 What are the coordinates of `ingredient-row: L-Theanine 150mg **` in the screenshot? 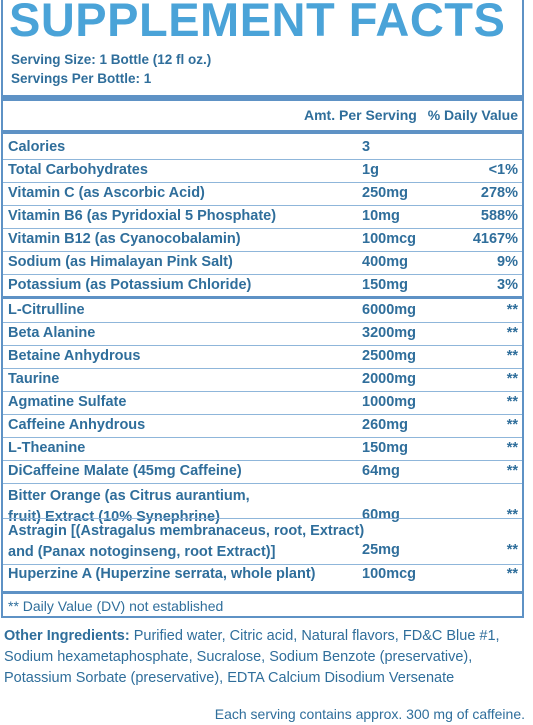 It's located at (262, 449).